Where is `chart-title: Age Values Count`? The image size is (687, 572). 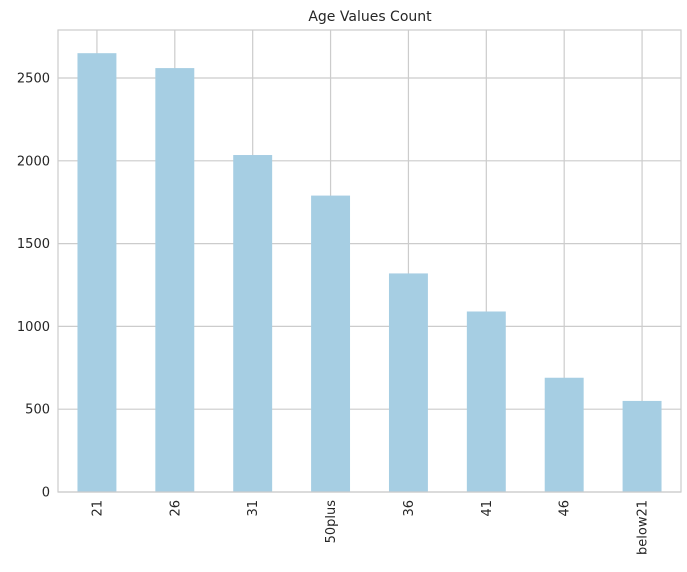
chart-title: Age Values Count is located at coordinates (370, 17).